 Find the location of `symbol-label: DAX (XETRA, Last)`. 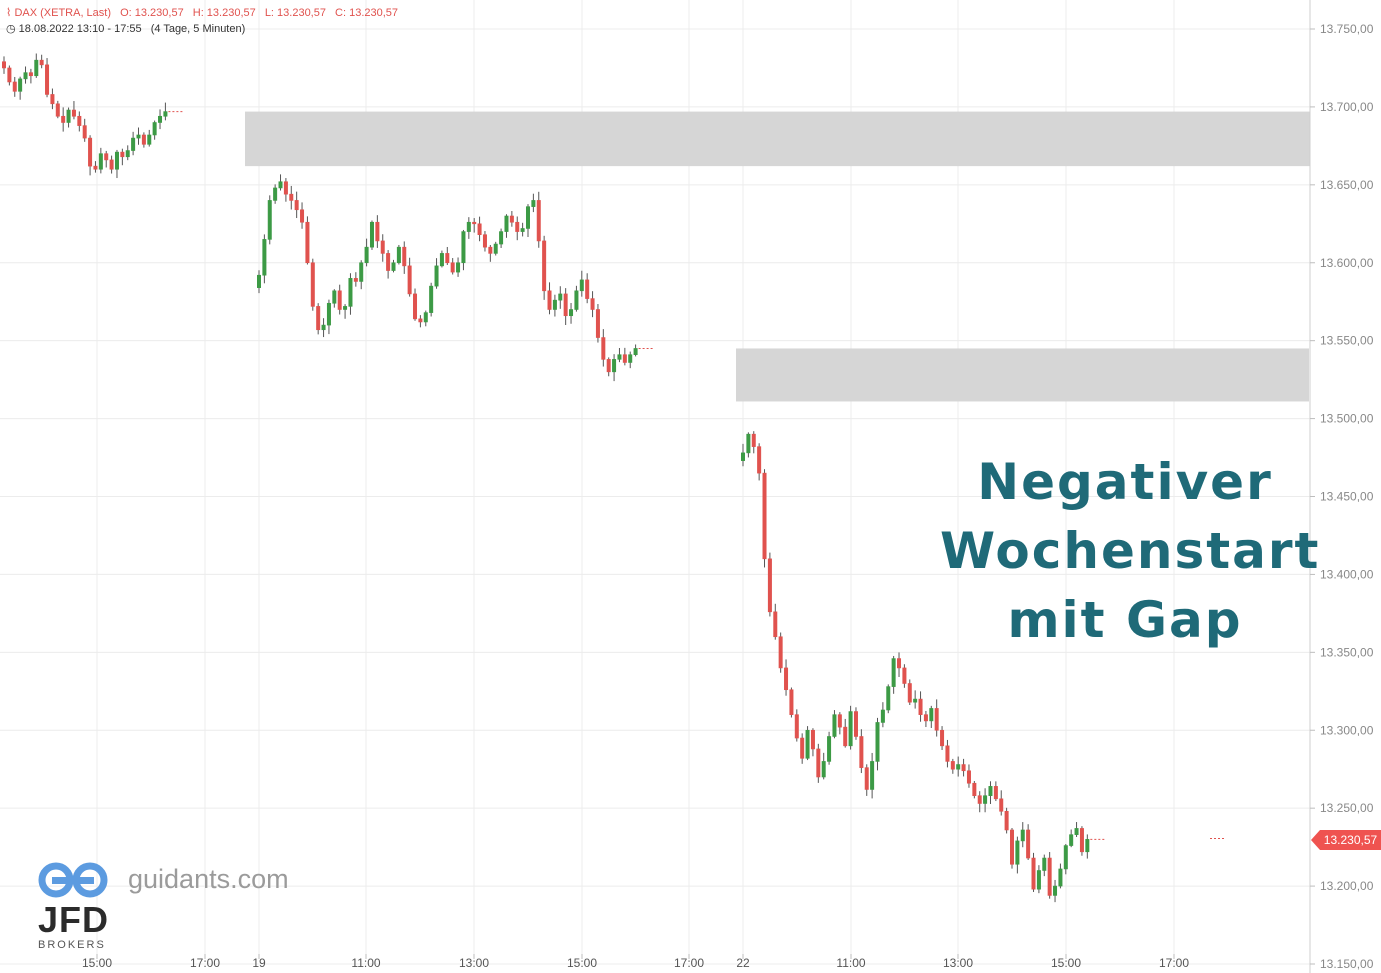

symbol-label: DAX (XETRA, Last) is located at coordinates (63, 13).